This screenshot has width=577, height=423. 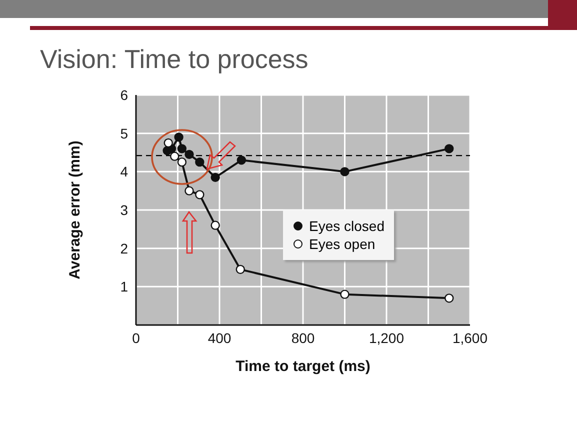 I want to click on y-tick-label: 5, so click(x=124, y=133).